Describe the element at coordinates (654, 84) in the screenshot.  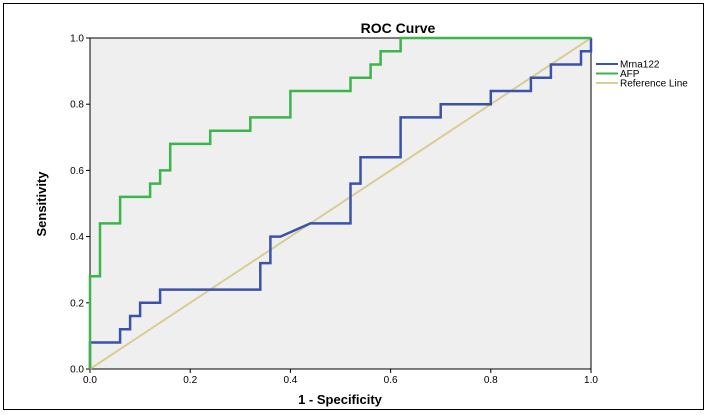
I see `legend-label: Reference Line` at that location.